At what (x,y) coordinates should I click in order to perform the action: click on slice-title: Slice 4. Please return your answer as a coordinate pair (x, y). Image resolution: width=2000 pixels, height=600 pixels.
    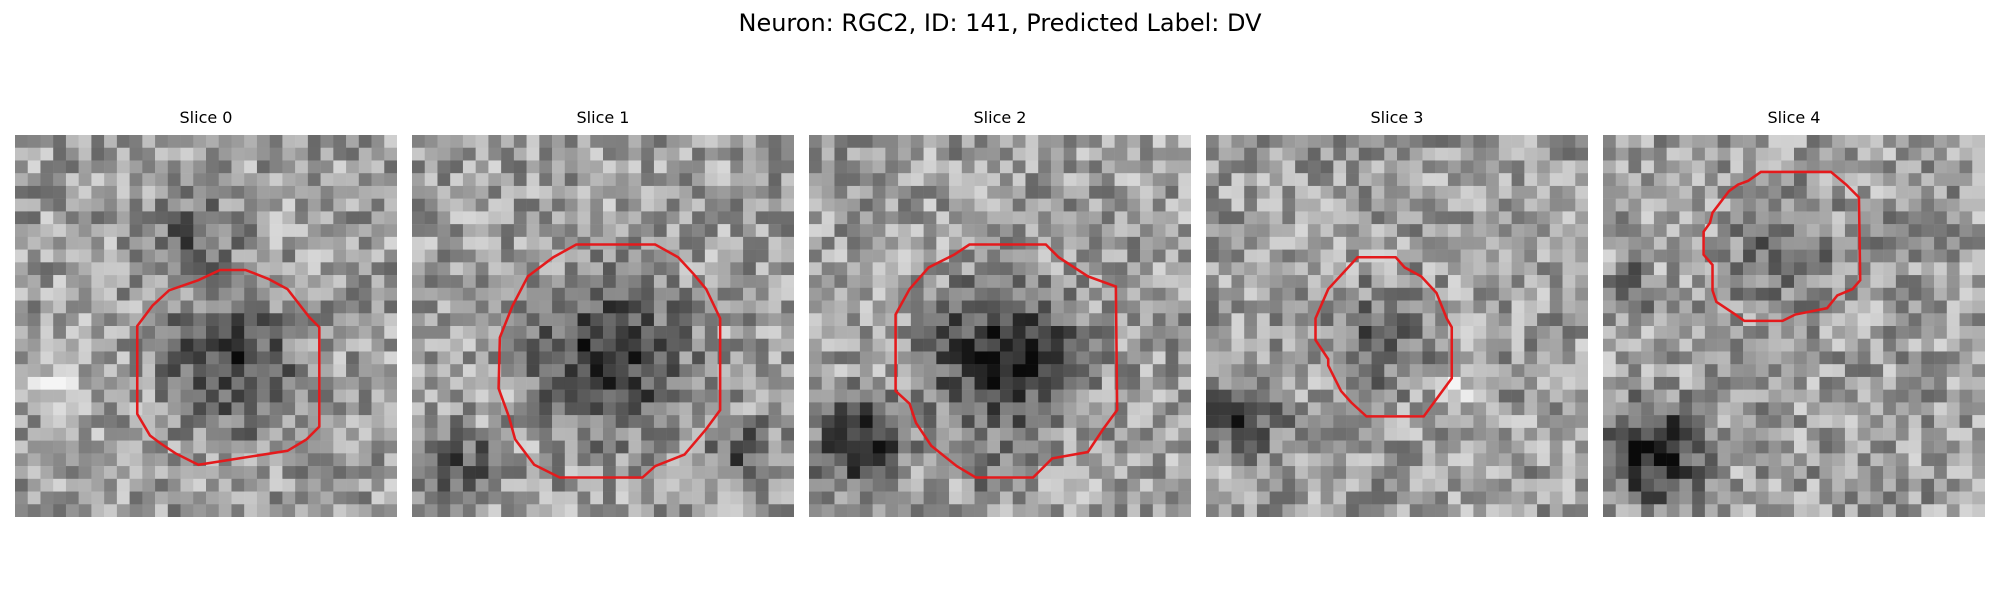
    Looking at the image, I should click on (1794, 117).